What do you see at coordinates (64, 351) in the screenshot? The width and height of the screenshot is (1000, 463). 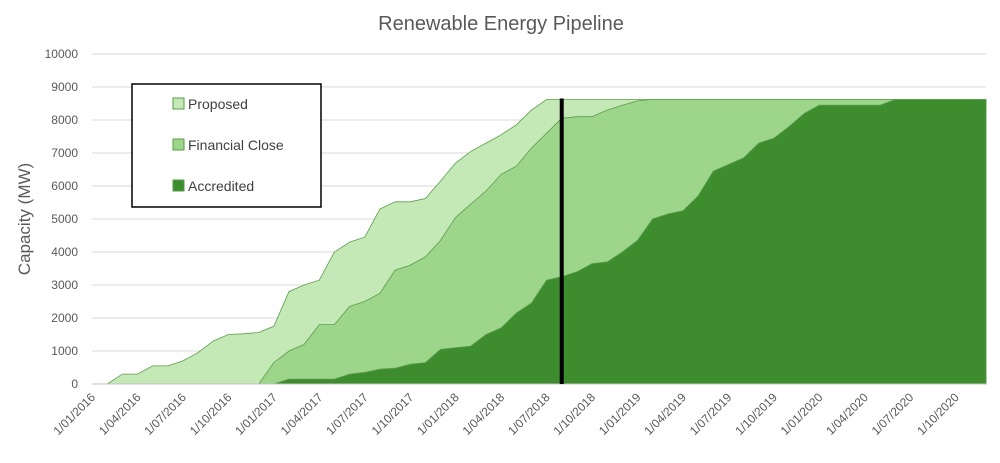 I see `y-tick-label: 1000` at bounding box center [64, 351].